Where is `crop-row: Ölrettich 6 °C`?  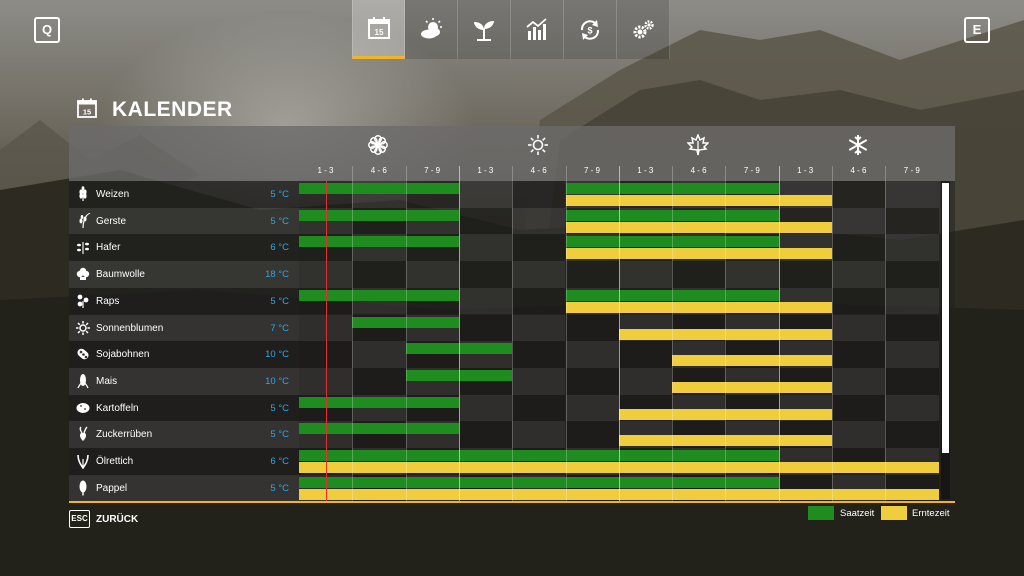 crop-row: Ölrettich 6 °C is located at coordinates (504, 461).